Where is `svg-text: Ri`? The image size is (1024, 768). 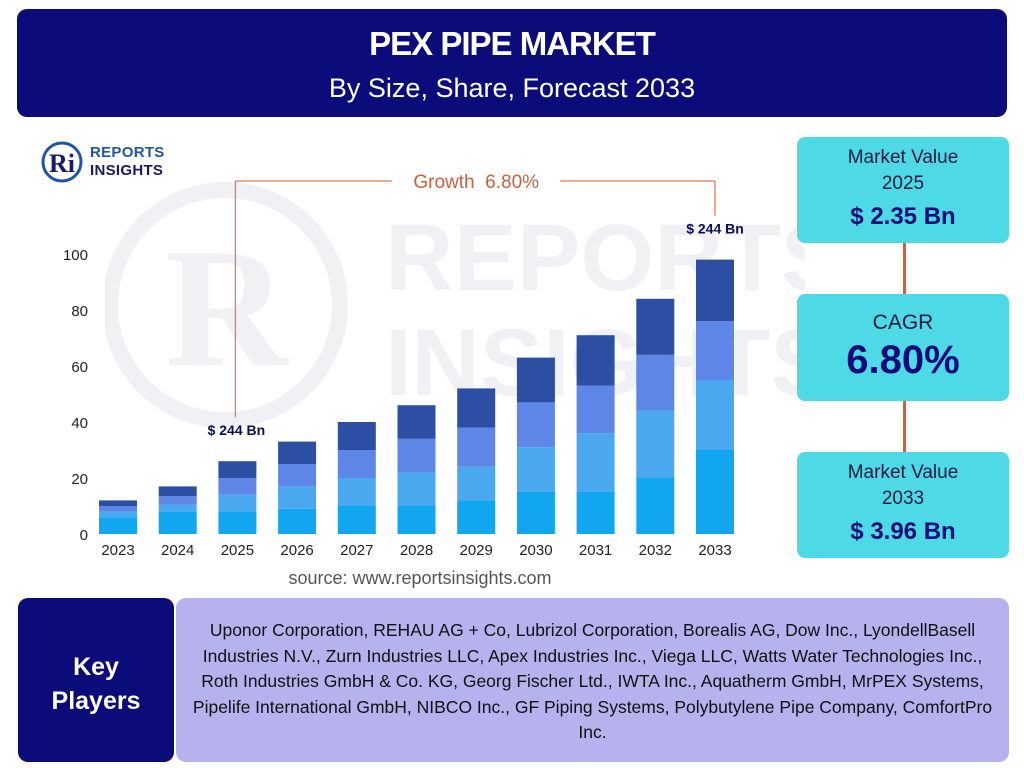 svg-text: Ri is located at coordinates (62, 163).